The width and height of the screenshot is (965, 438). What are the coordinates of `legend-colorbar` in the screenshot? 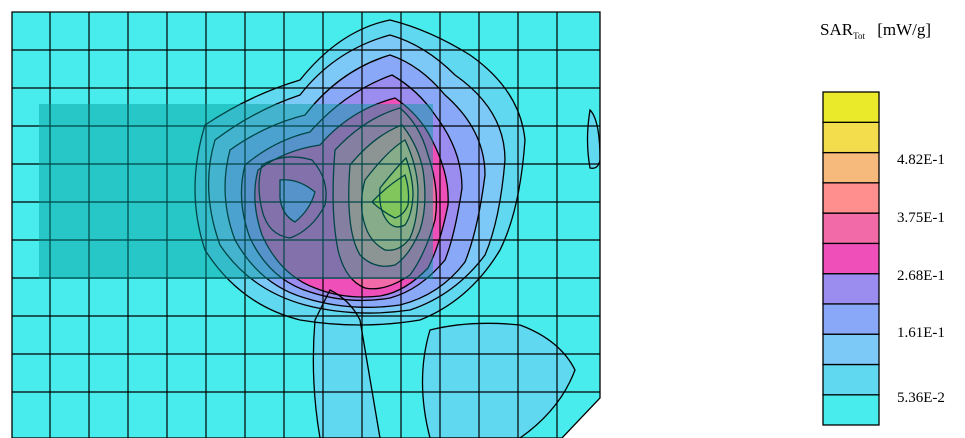 It's located at (851, 258).